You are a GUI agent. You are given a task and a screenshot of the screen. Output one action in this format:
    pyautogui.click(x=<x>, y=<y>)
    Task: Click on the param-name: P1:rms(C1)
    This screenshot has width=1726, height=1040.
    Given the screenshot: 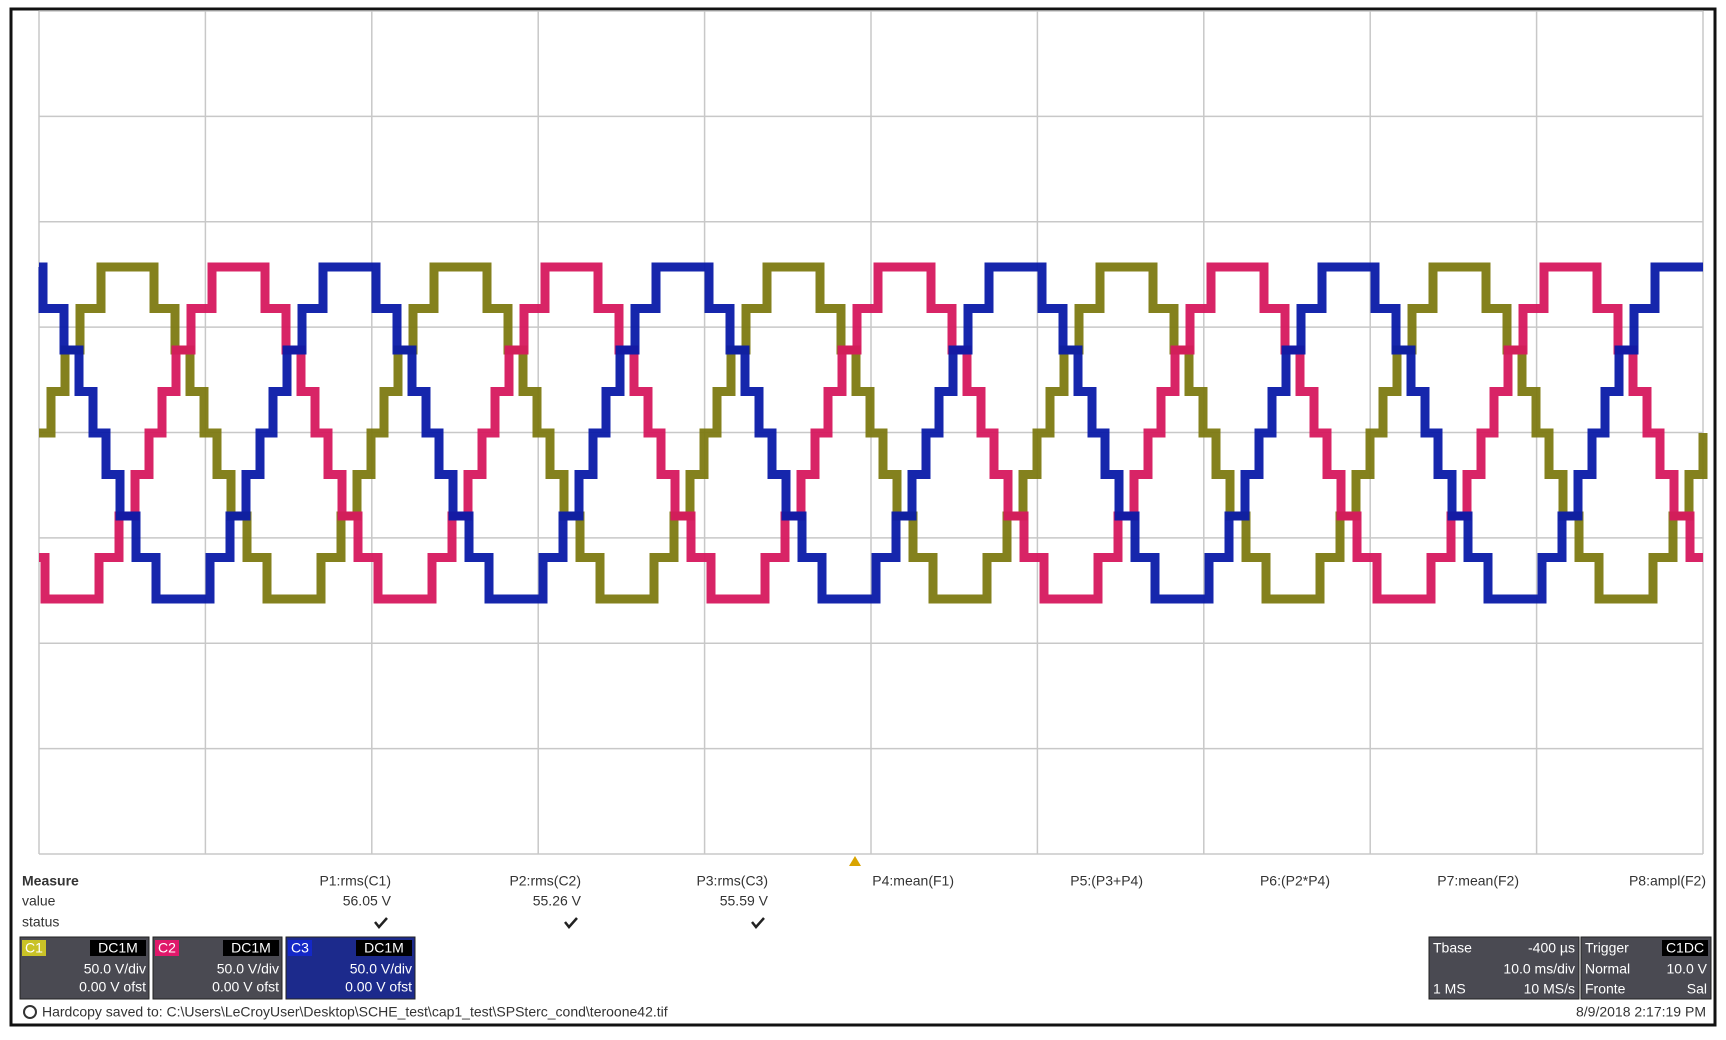 What is the action you would take?
    pyautogui.click(x=355, y=881)
    